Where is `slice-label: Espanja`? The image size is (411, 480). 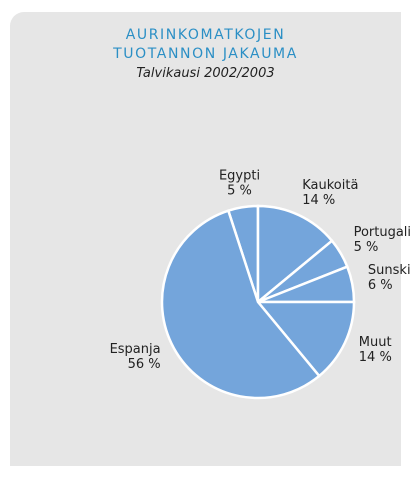
slice-label: Espanja is located at coordinates (135, 349).